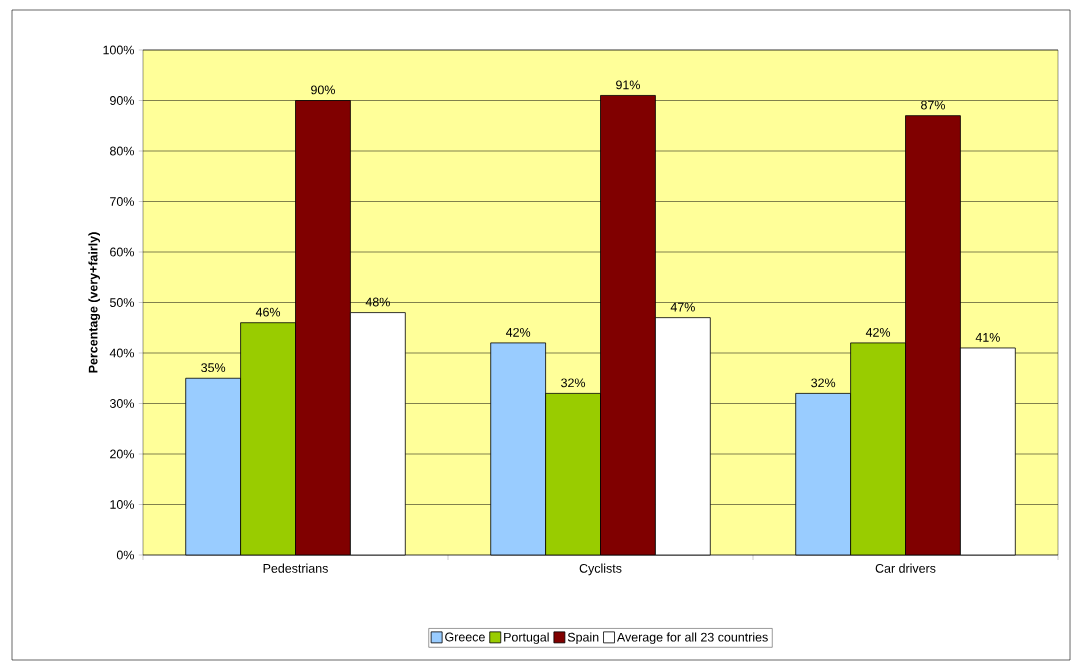 This screenshot has height=661, width=1072. I want to click on legend-label: Greece, so click(465, 637).